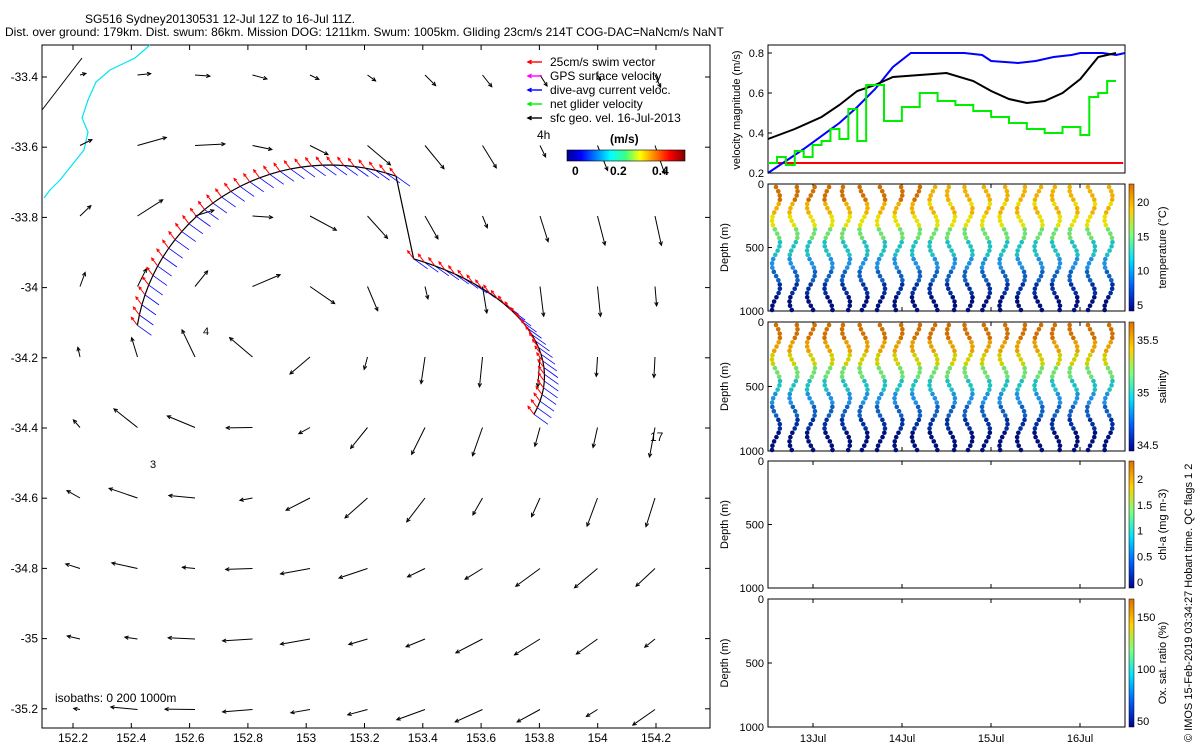 This screenshot has height=750, width=1200. I want to click on legend-arrow-head, so click(529, 76).